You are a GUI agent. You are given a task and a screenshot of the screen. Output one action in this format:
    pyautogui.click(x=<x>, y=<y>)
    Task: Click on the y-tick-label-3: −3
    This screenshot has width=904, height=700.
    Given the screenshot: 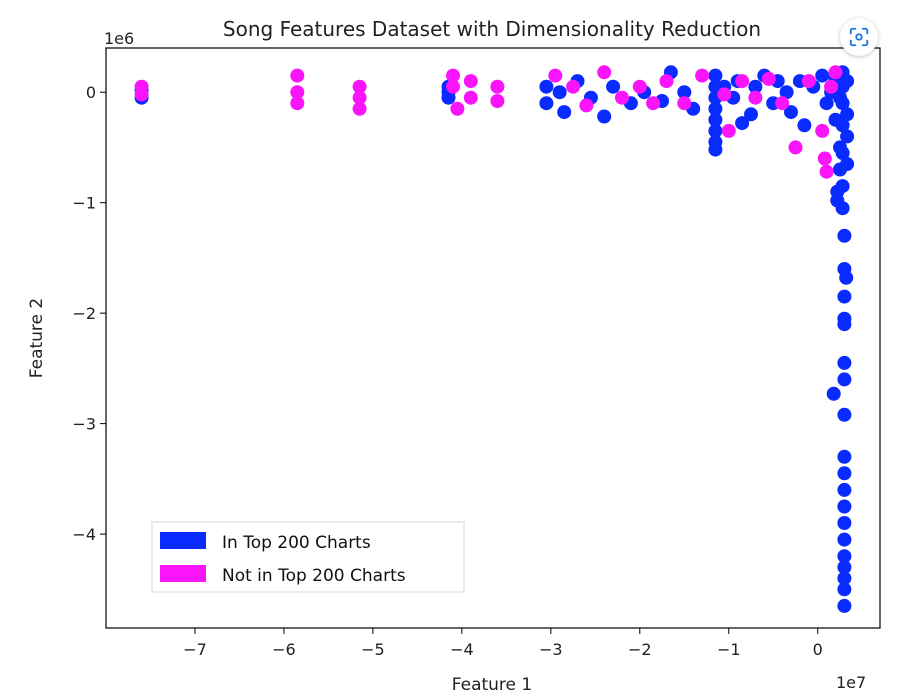 What is the action you would take?
    pyautogui.click(x=84, y=424)
    